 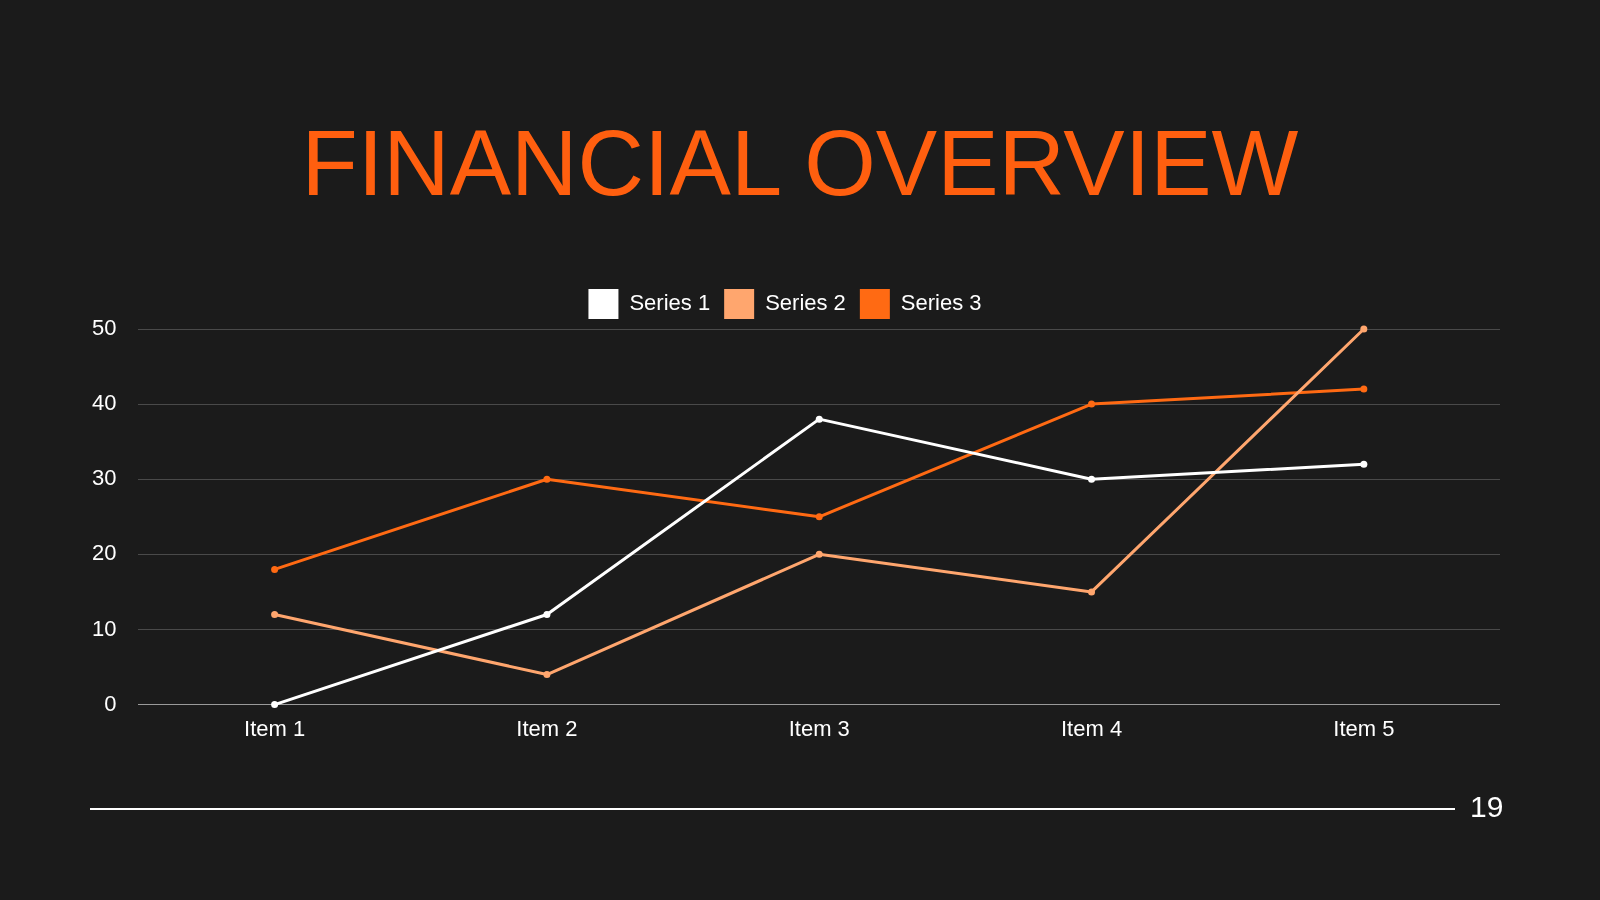 I want to click on y-tick-label: 40, so click(x=104, y=403).